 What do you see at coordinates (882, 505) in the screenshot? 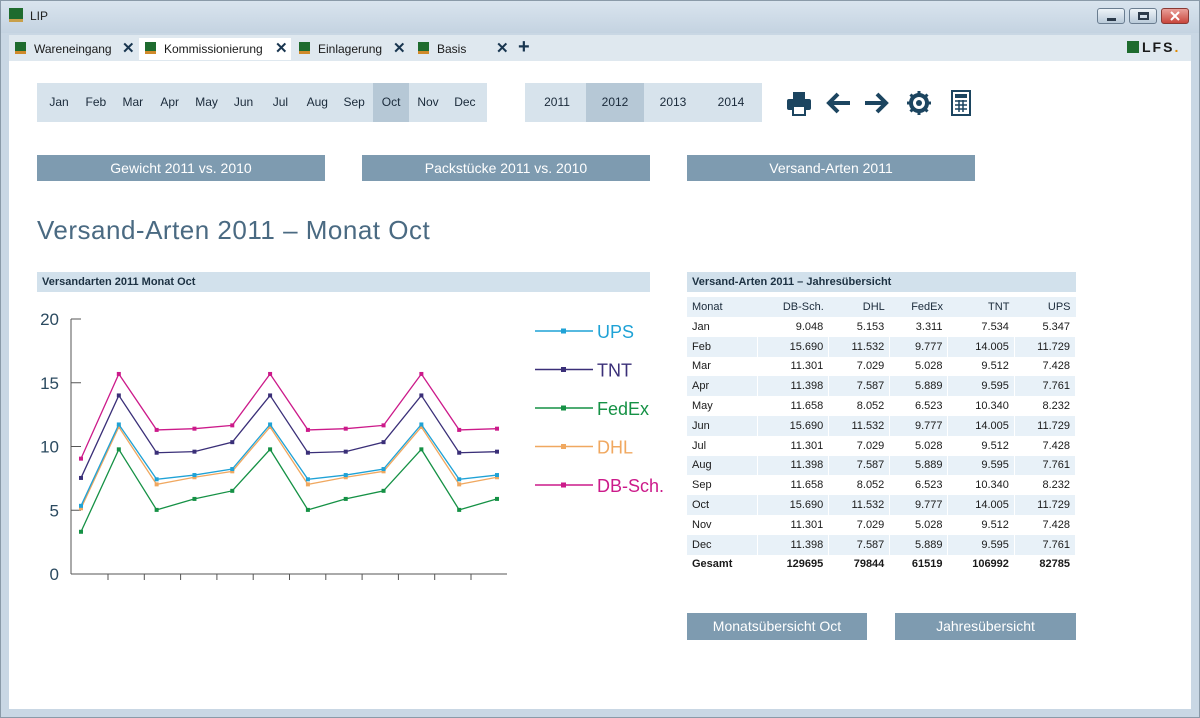
I see `table-row: Oct 15.690 11.532 9.777 14.005 11.729` at bounding box center [882, 505].